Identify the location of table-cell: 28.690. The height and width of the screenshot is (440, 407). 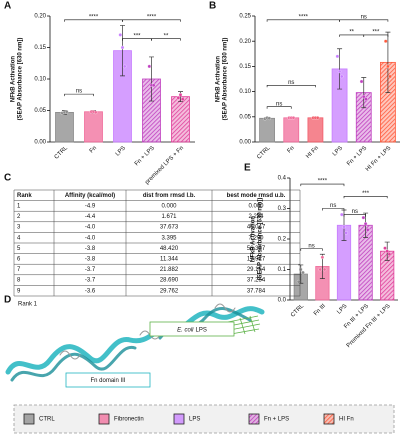
(169, 281).